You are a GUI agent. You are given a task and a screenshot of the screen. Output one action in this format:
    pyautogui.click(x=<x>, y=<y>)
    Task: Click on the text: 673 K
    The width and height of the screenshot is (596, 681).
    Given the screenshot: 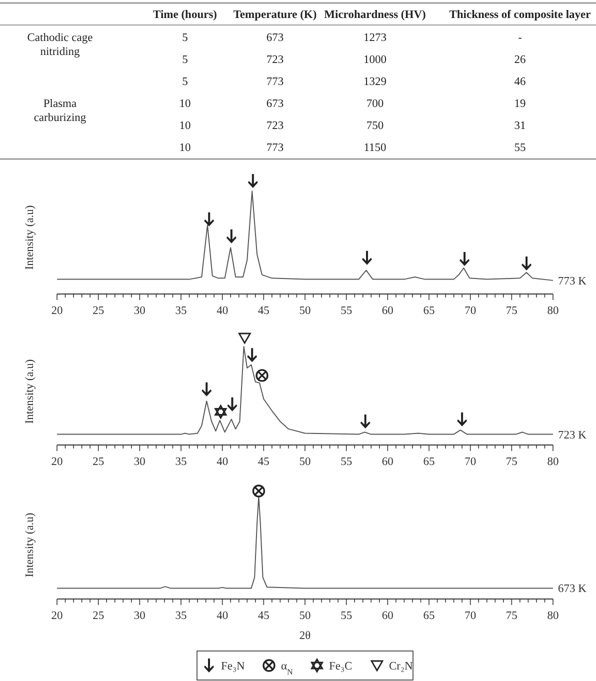 What is the action you would take?
    pyautogui.click(x=573, y=589)
    